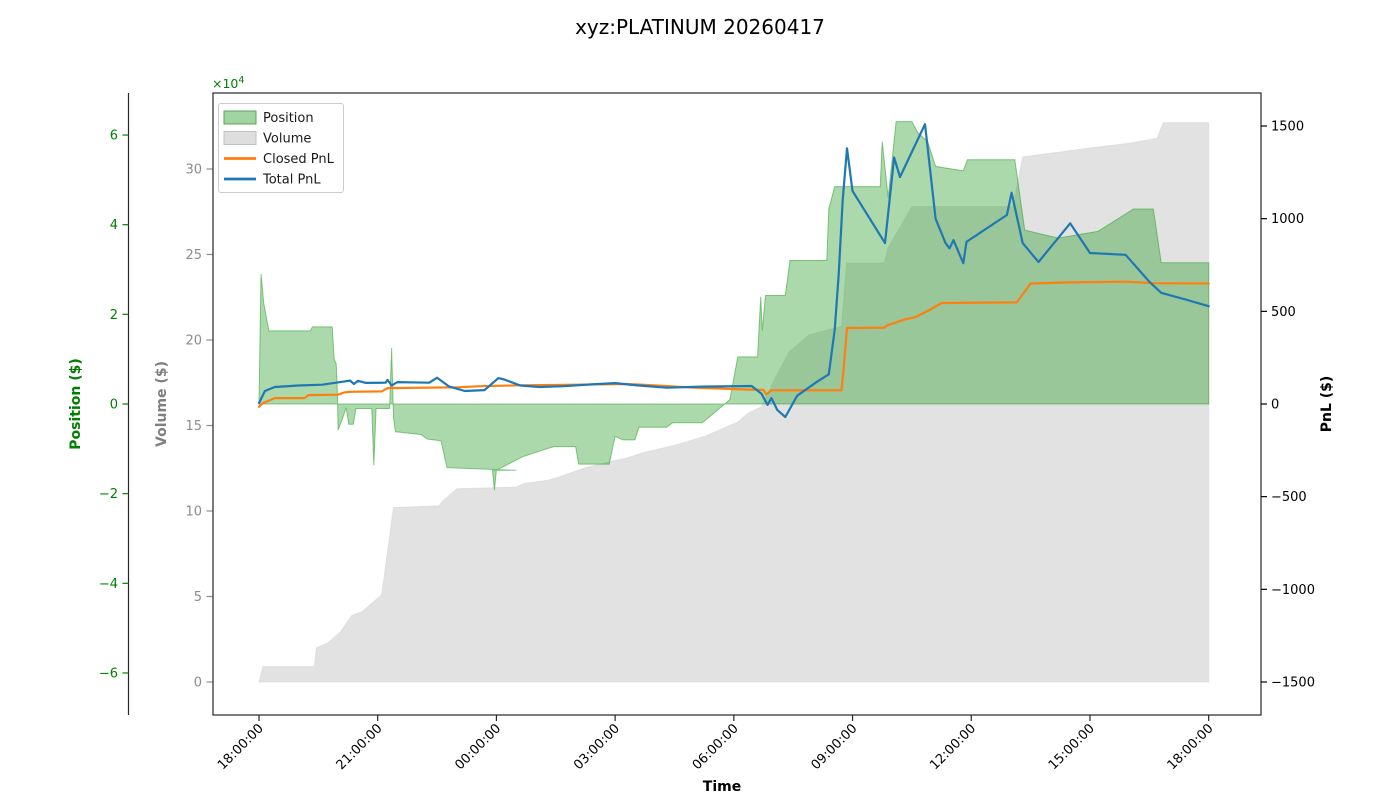  I want to click on x-axis-tick-label: 21:00:00, so click(360, 747).